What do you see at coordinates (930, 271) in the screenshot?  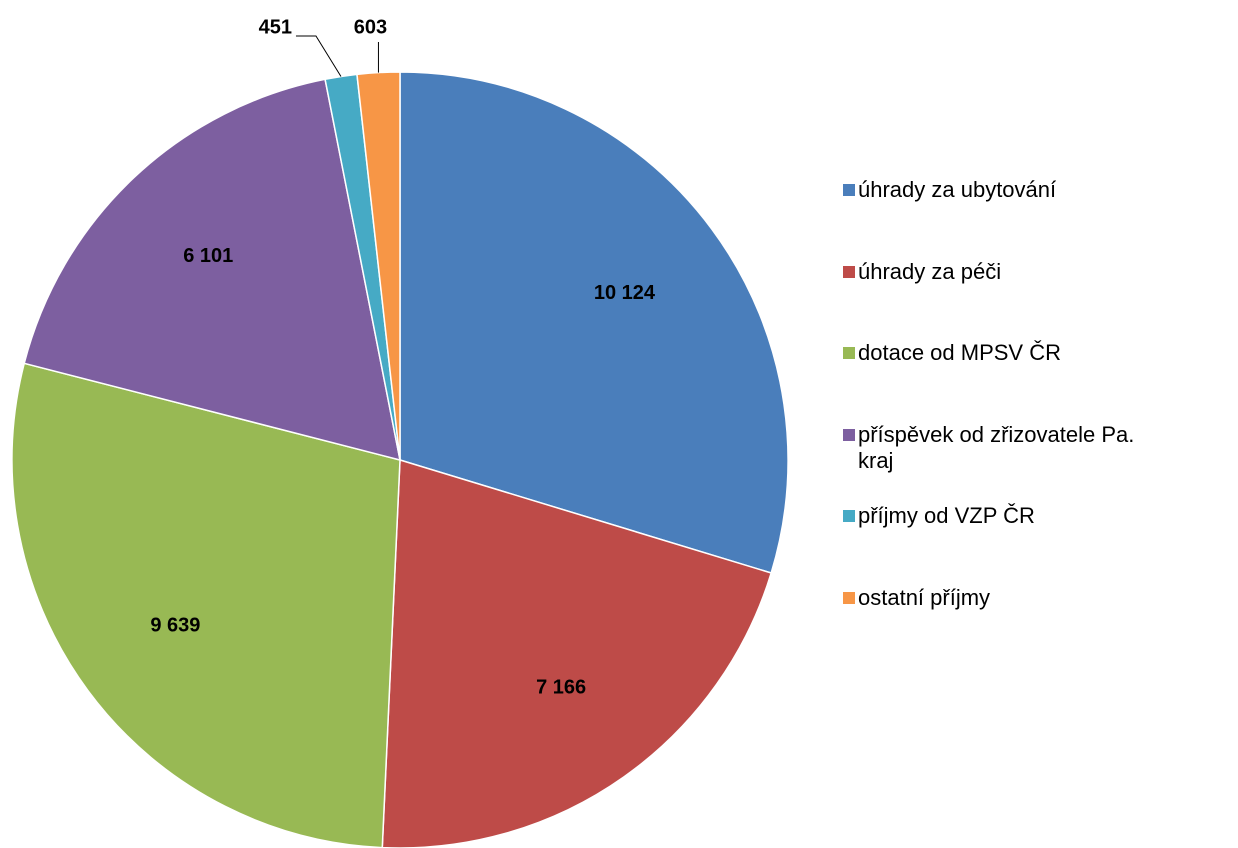 I see `legend-label: úhrady za péči` at bounding box center [930, 271].